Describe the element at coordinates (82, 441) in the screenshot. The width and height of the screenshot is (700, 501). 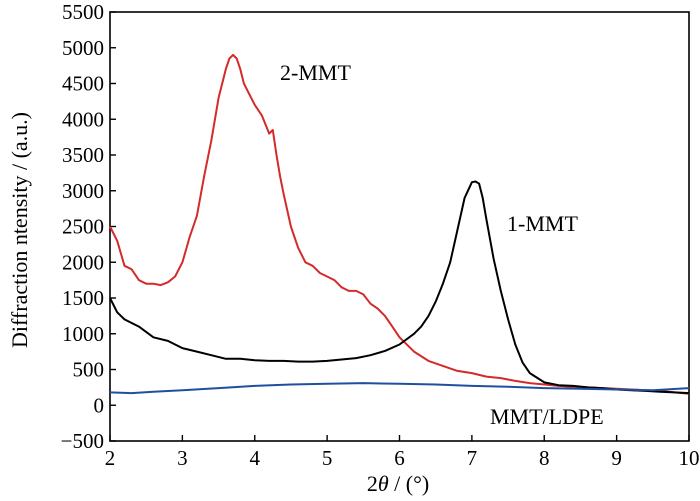
I see `y-tick-label: −500` at that location.